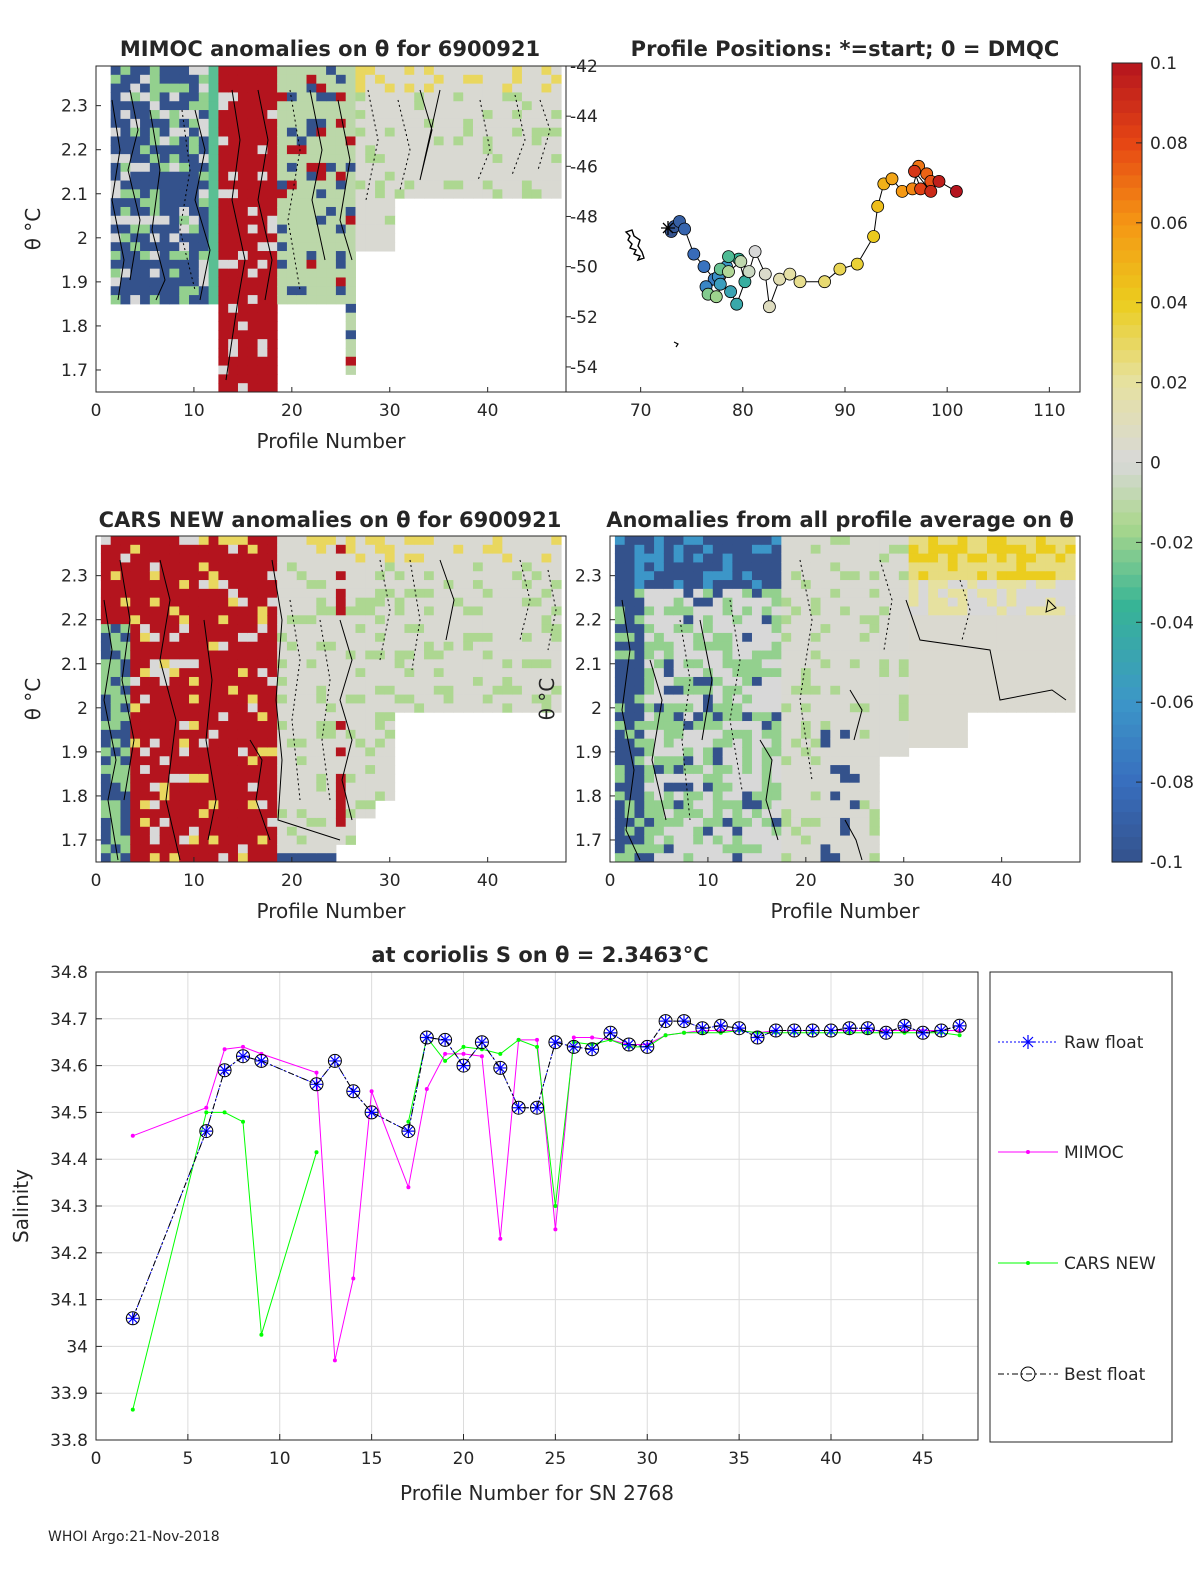 The image size is (1200, 1575). I want to click on point-cars-new, so click(684, 1032).